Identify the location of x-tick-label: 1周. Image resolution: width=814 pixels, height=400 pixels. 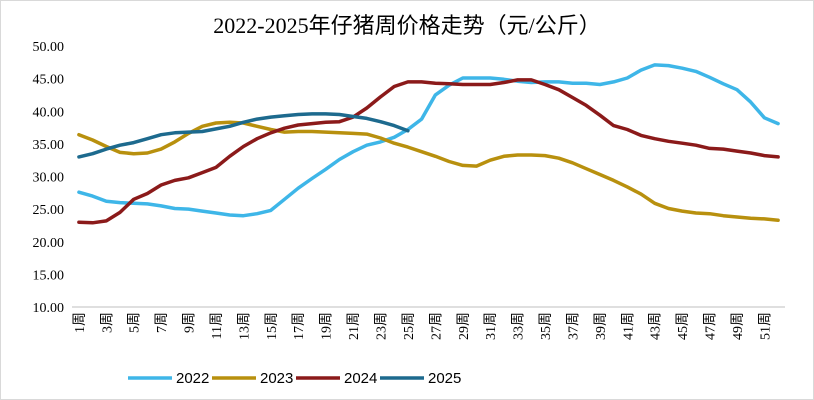
(80, 322).